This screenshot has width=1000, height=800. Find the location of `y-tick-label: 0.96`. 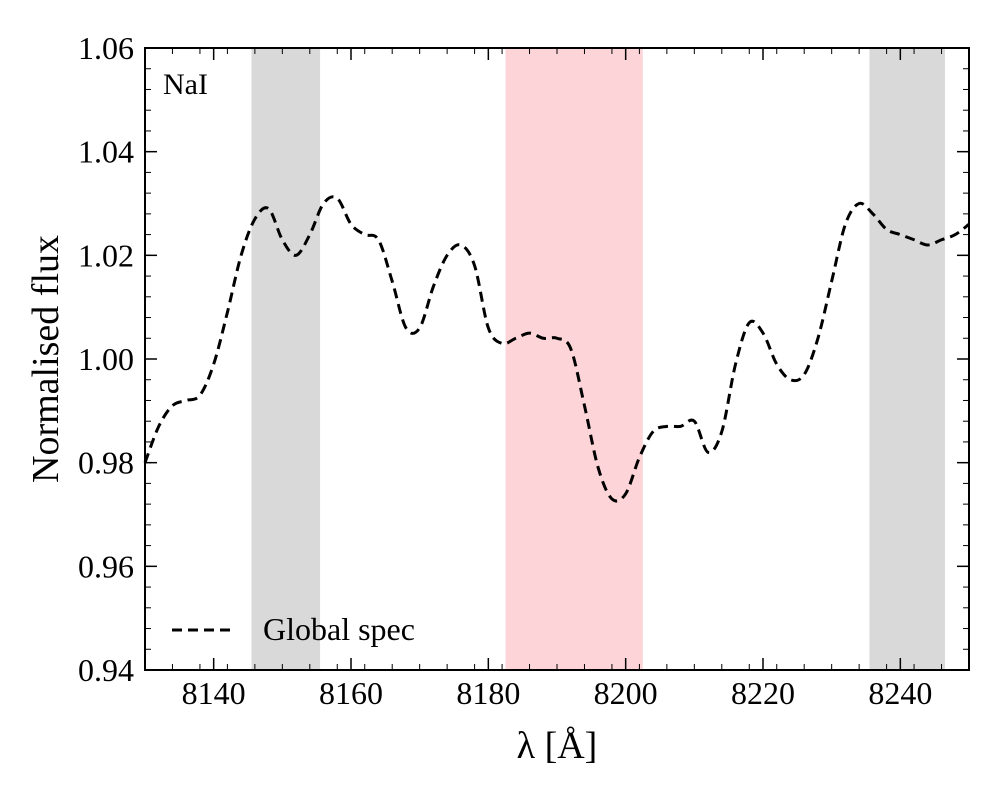

y-tick-label: 0.96 is located at coordinates (106, 566).